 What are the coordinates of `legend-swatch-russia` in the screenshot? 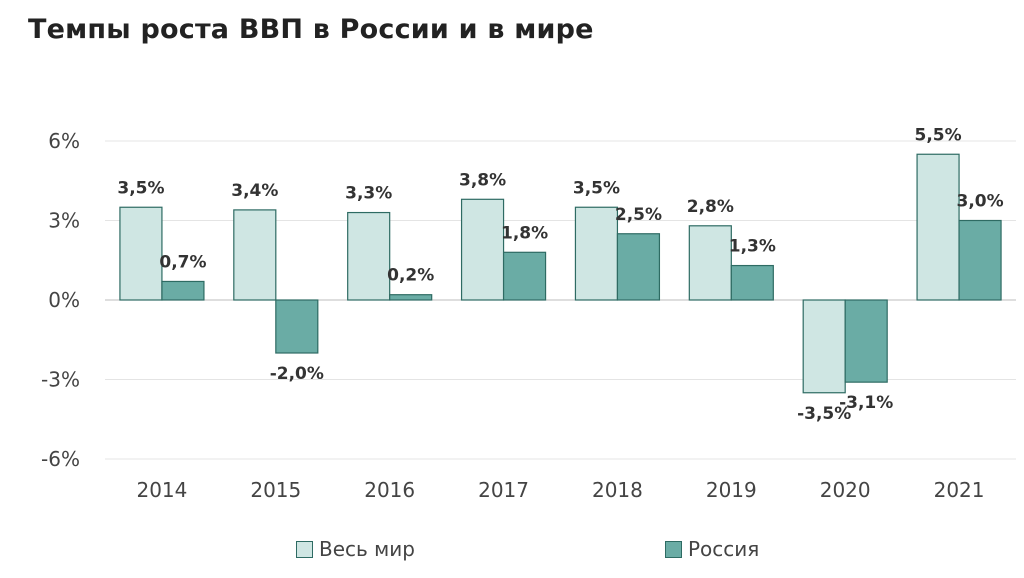 It's located at (673, 549).